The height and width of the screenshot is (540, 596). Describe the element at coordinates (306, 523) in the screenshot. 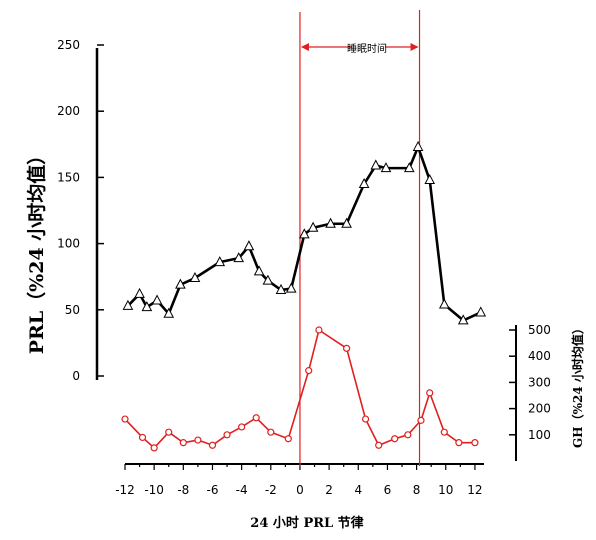

I see `x-axis-title: 24 小时 PRL 节律` at that location.